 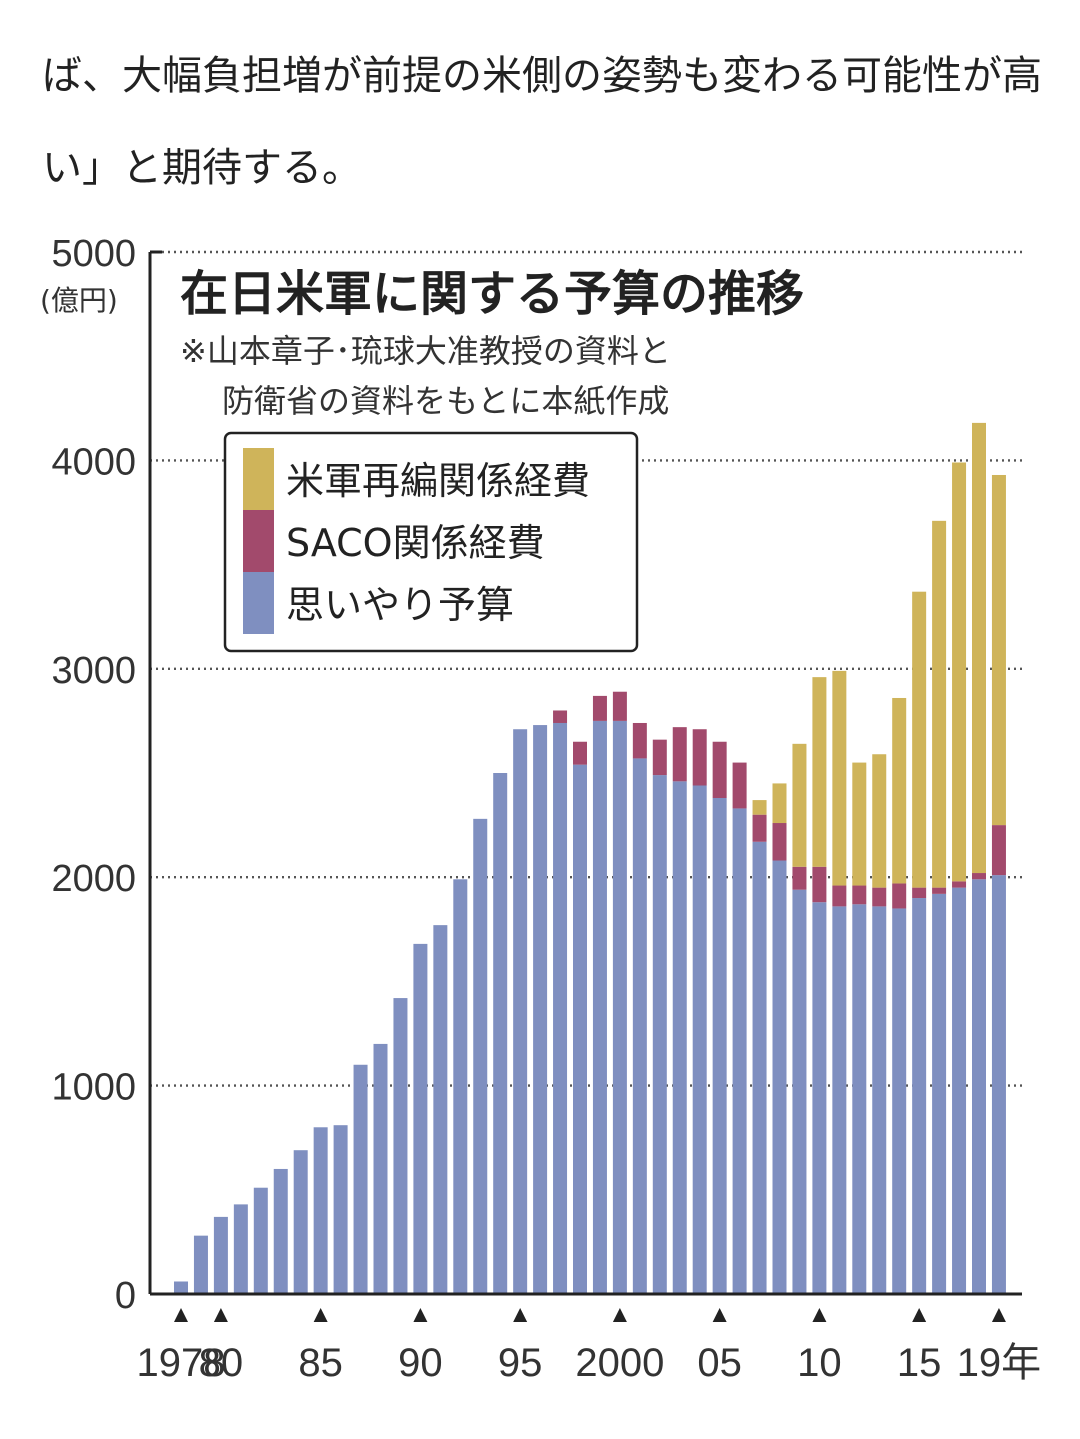 What do you see at coordinates (919, 1363) in the screenshot?
I see `x-tick-label: 15` at bounding box center [919, 1363].